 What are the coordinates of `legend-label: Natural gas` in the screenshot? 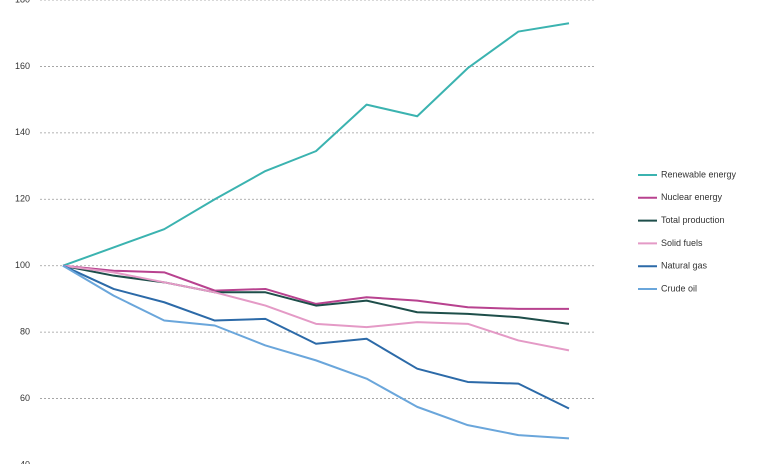 It's located at (684, 266).